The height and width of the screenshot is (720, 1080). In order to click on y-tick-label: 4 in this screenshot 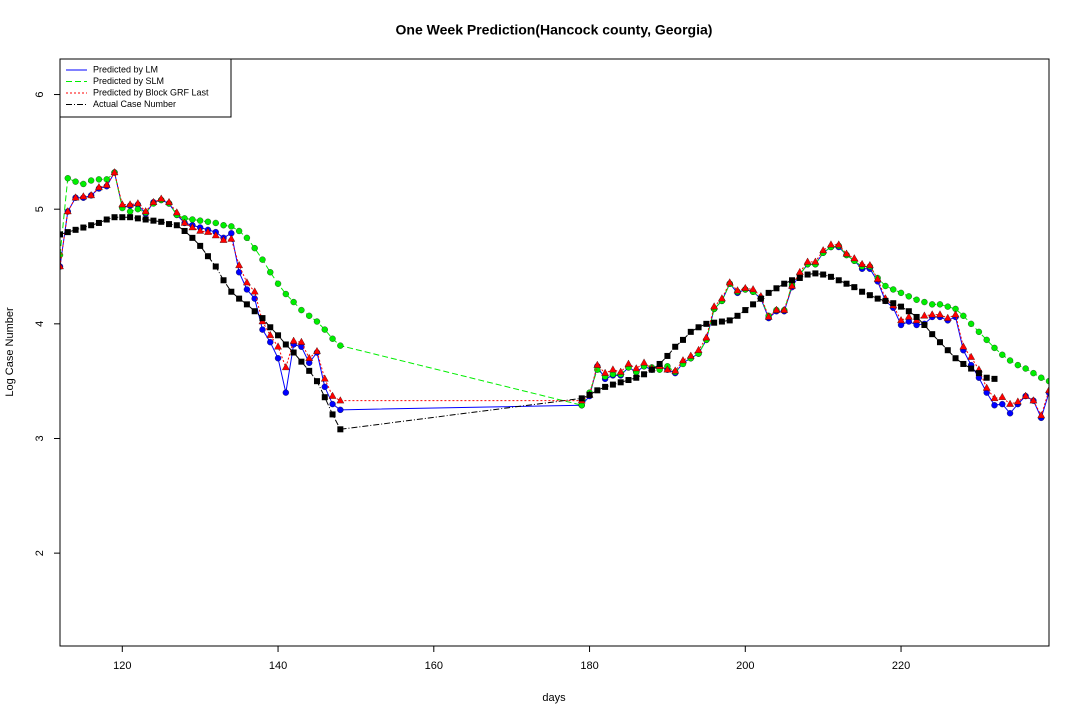, I will do `click(40, 324)`.